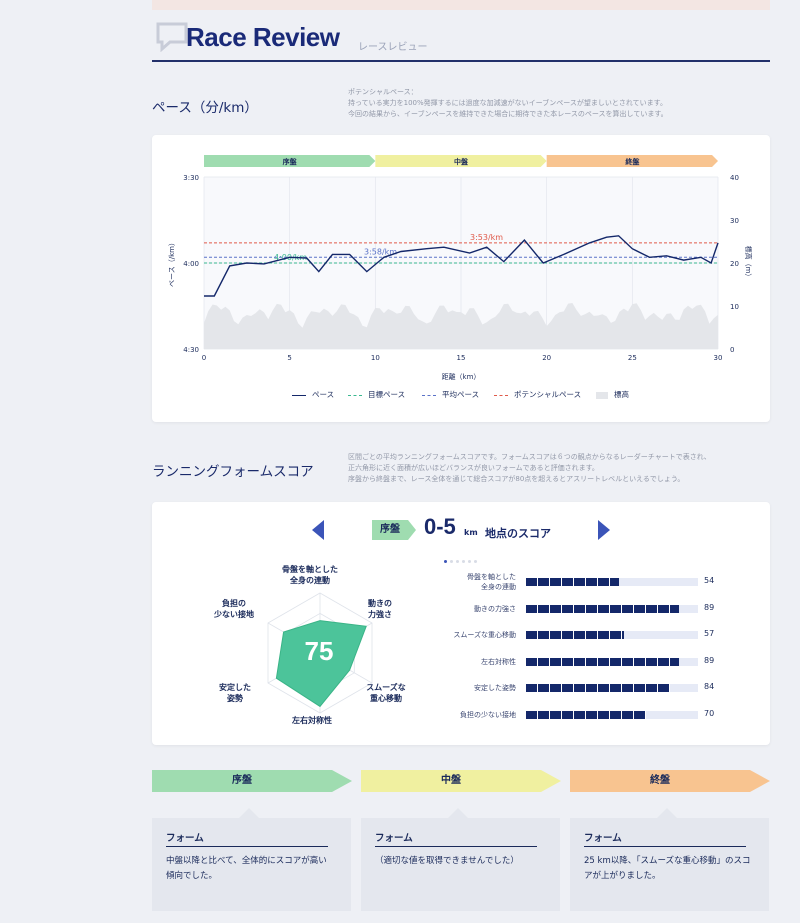  I want to click on score-bar-value: 70, so click(709, 713).